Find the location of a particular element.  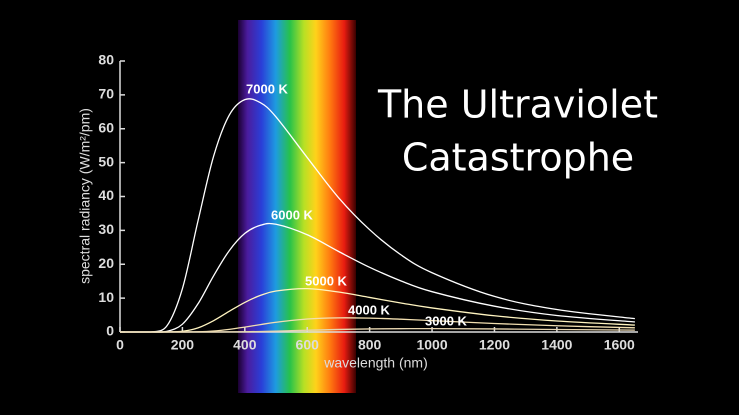

x-tick-label: 1400 is located at coordinates (556, 345).